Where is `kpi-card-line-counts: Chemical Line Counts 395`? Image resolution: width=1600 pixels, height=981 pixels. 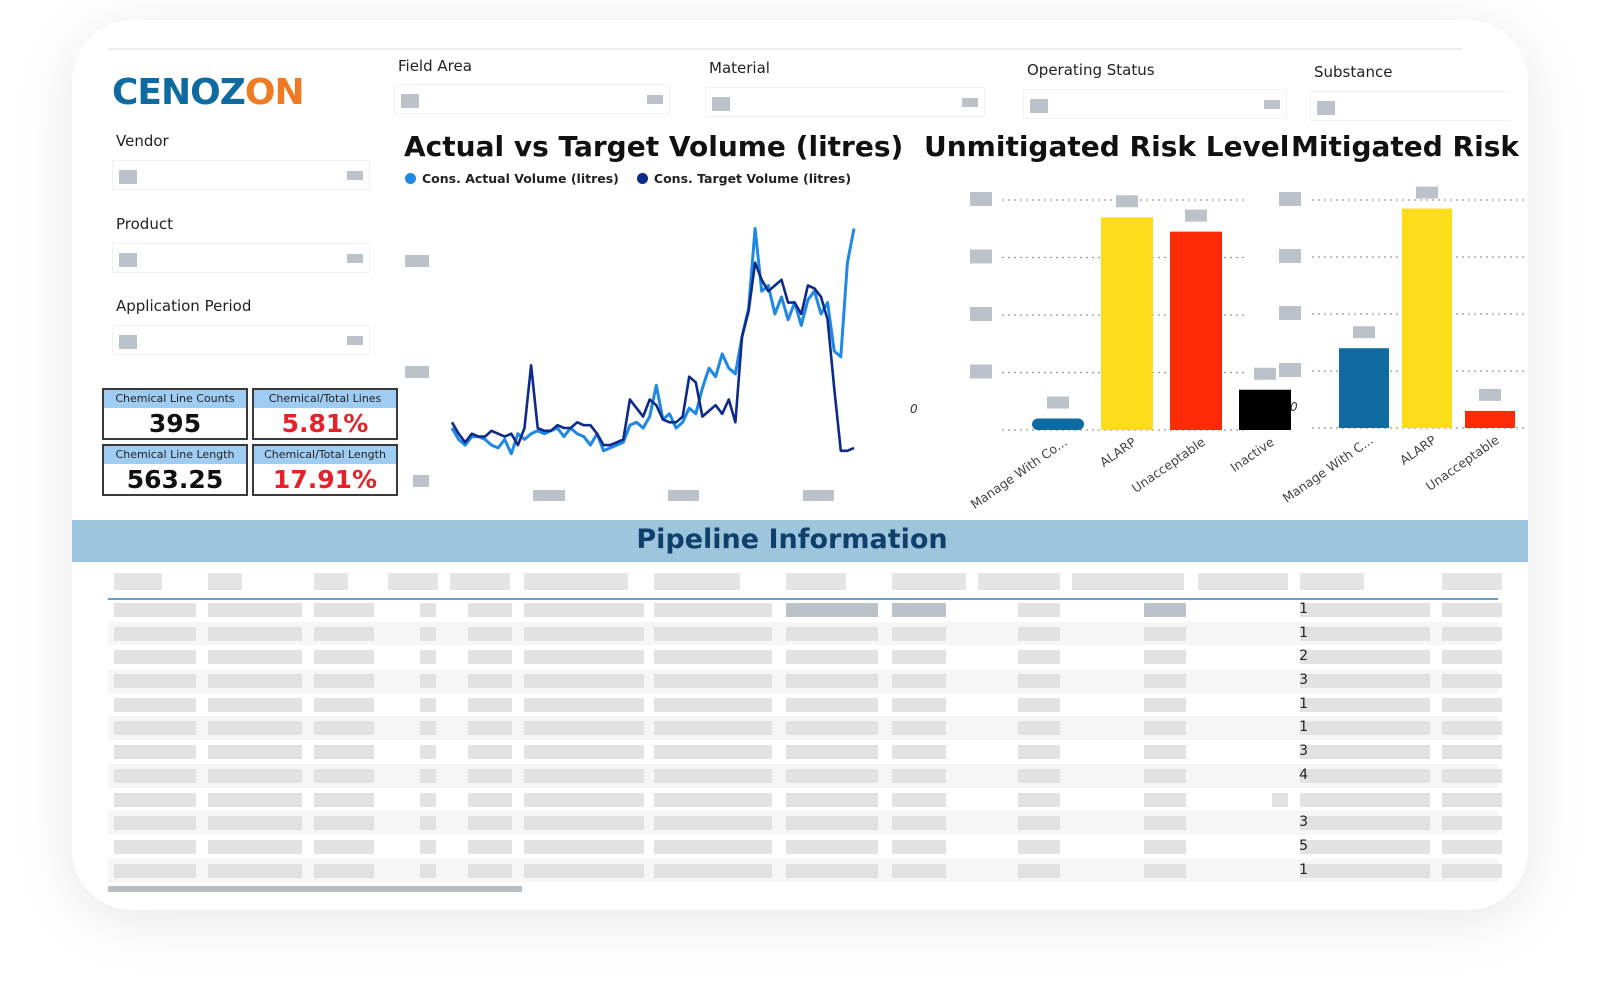 kpi-card-line-counts: Chemical Line Counts 395 is located at coordinates (175, 414).